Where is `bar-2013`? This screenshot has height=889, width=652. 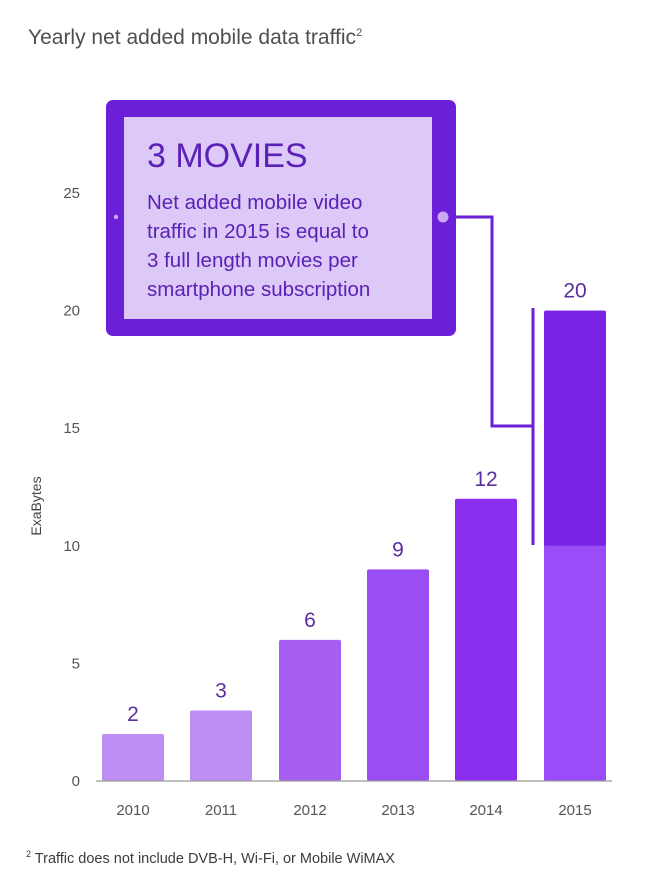 bar-2013 is located at coordinates (398, 675).